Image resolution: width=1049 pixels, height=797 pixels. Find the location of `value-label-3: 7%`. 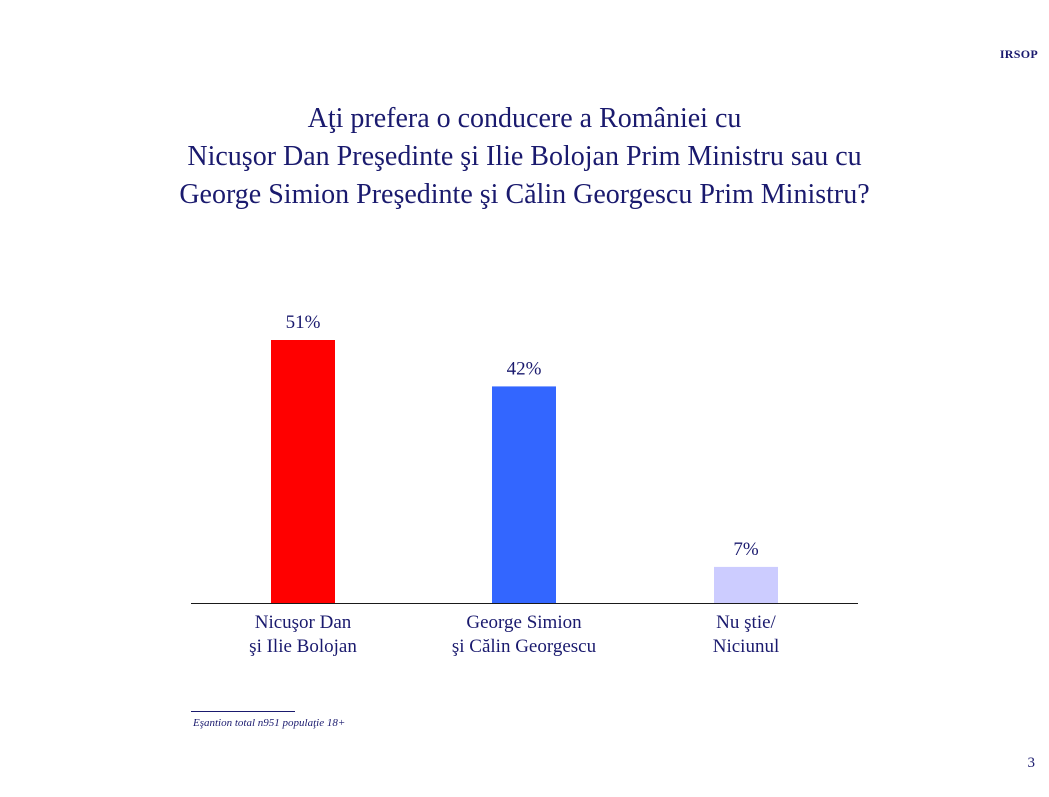

value-label-3: 7% is located at coordinates (746, 549).